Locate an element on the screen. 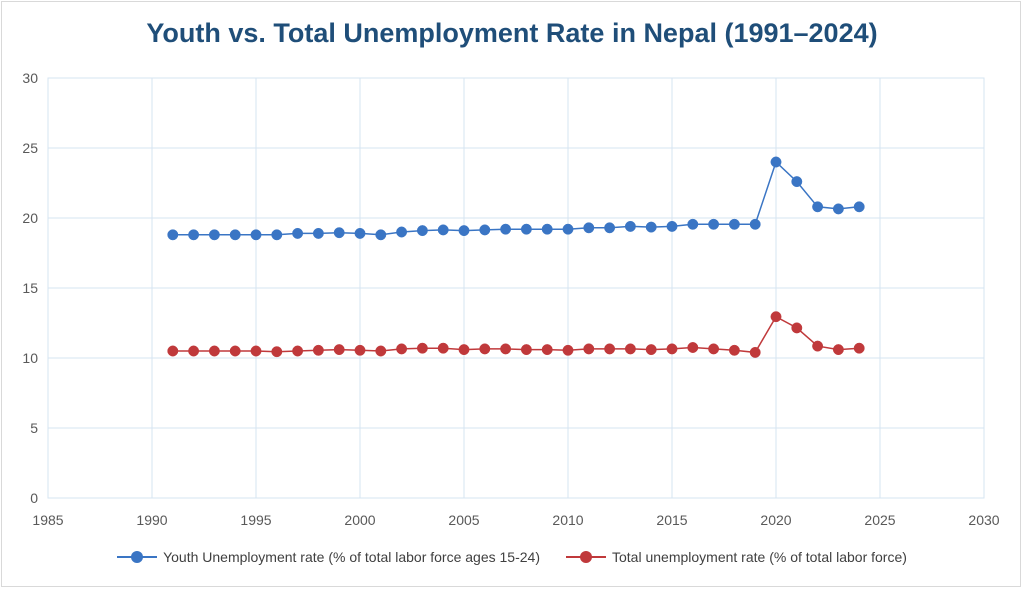  legend-dot-total is located at coordinates (586, 557).